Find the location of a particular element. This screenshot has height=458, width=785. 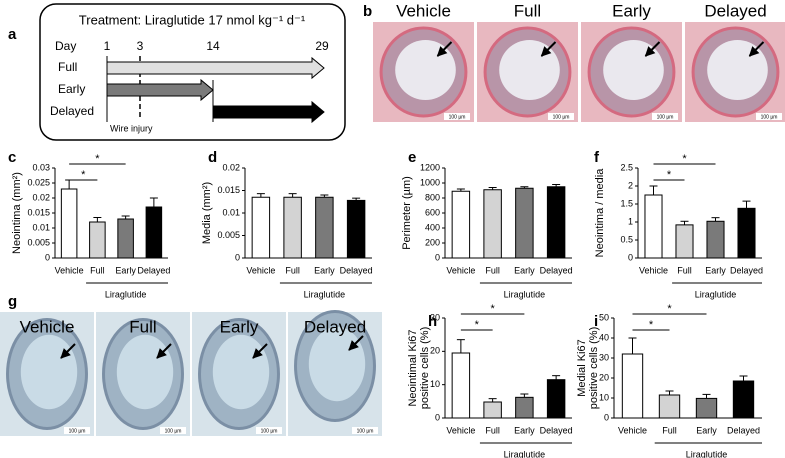

y-axis-label: positive cells (%) is located at coordinates (425, 368).